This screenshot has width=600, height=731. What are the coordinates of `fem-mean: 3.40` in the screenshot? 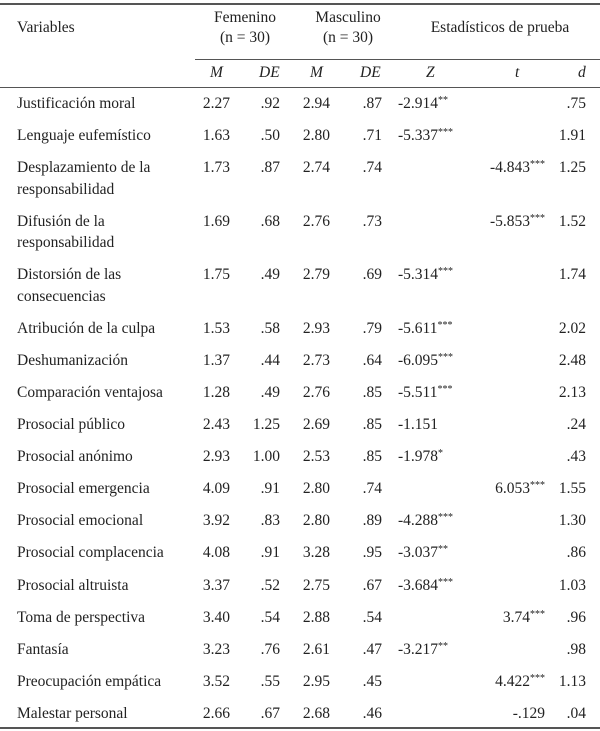 It's located at (216, 617).